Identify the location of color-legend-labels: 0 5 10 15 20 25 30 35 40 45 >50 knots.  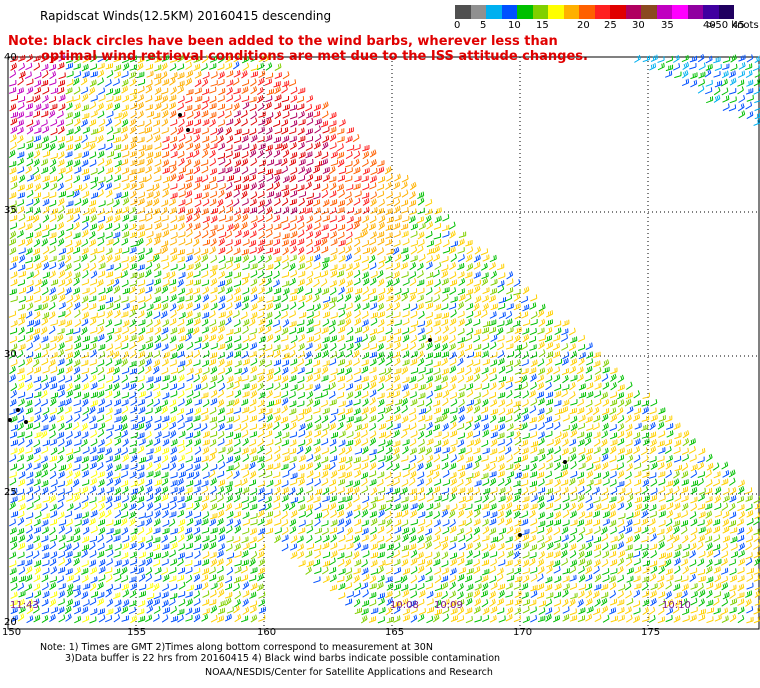
(604, 27).